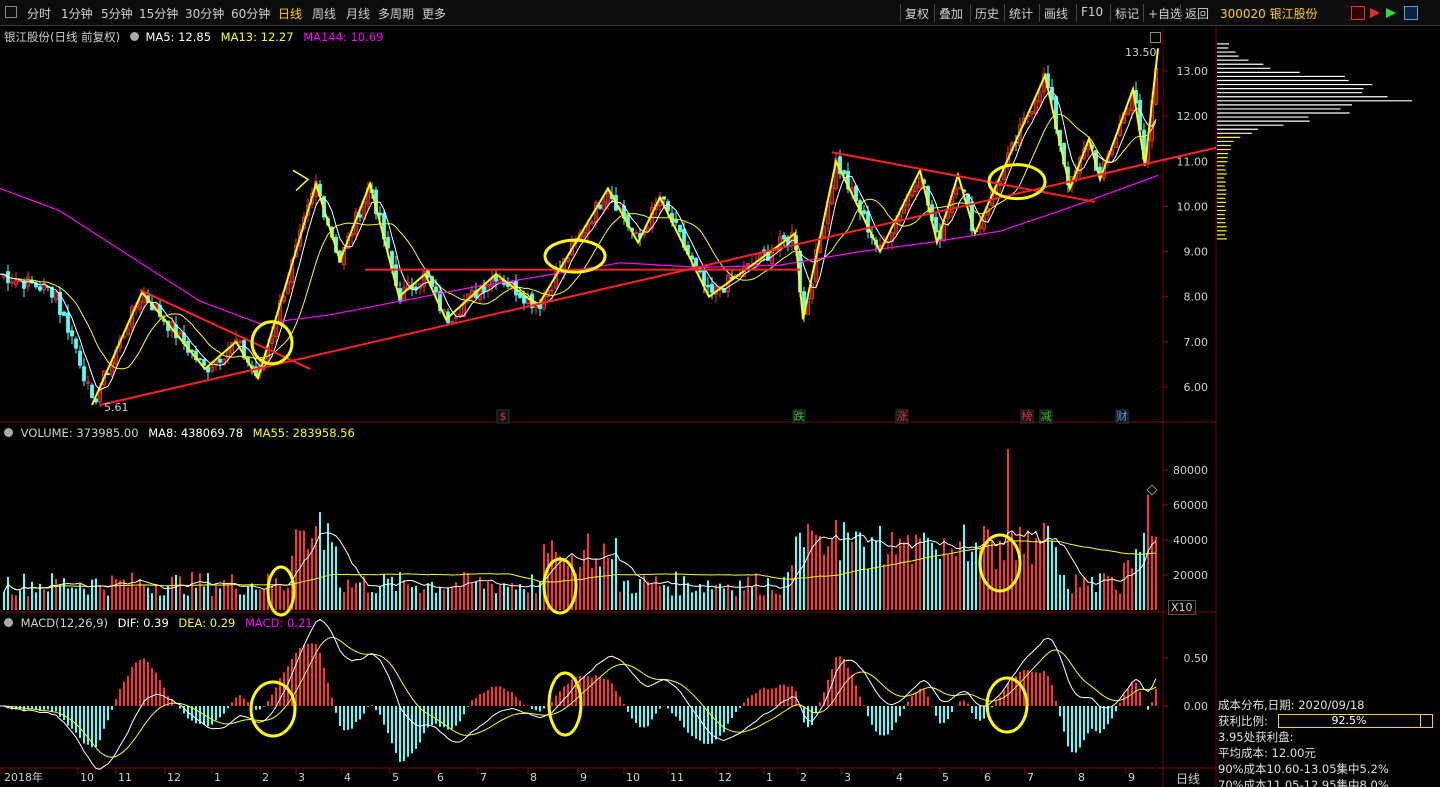  What do you see at coordinates (1391, 13) in the screenshot?
I see `green-arrow-icon` at bounding box center [1391, 13].